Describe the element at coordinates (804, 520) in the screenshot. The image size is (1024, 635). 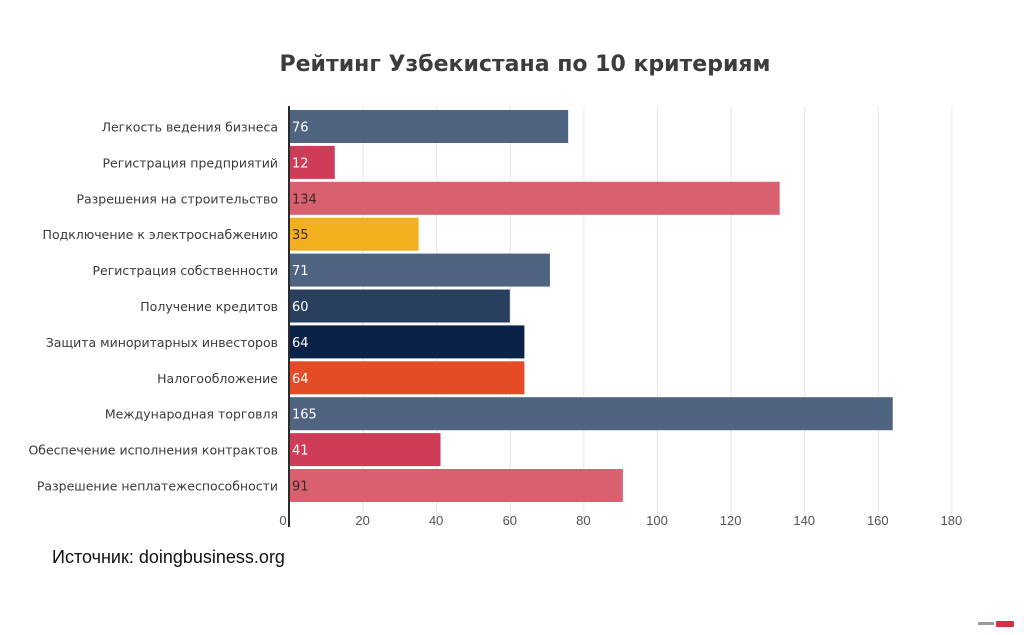
I see `x-tick-label-140: 140` at that location.